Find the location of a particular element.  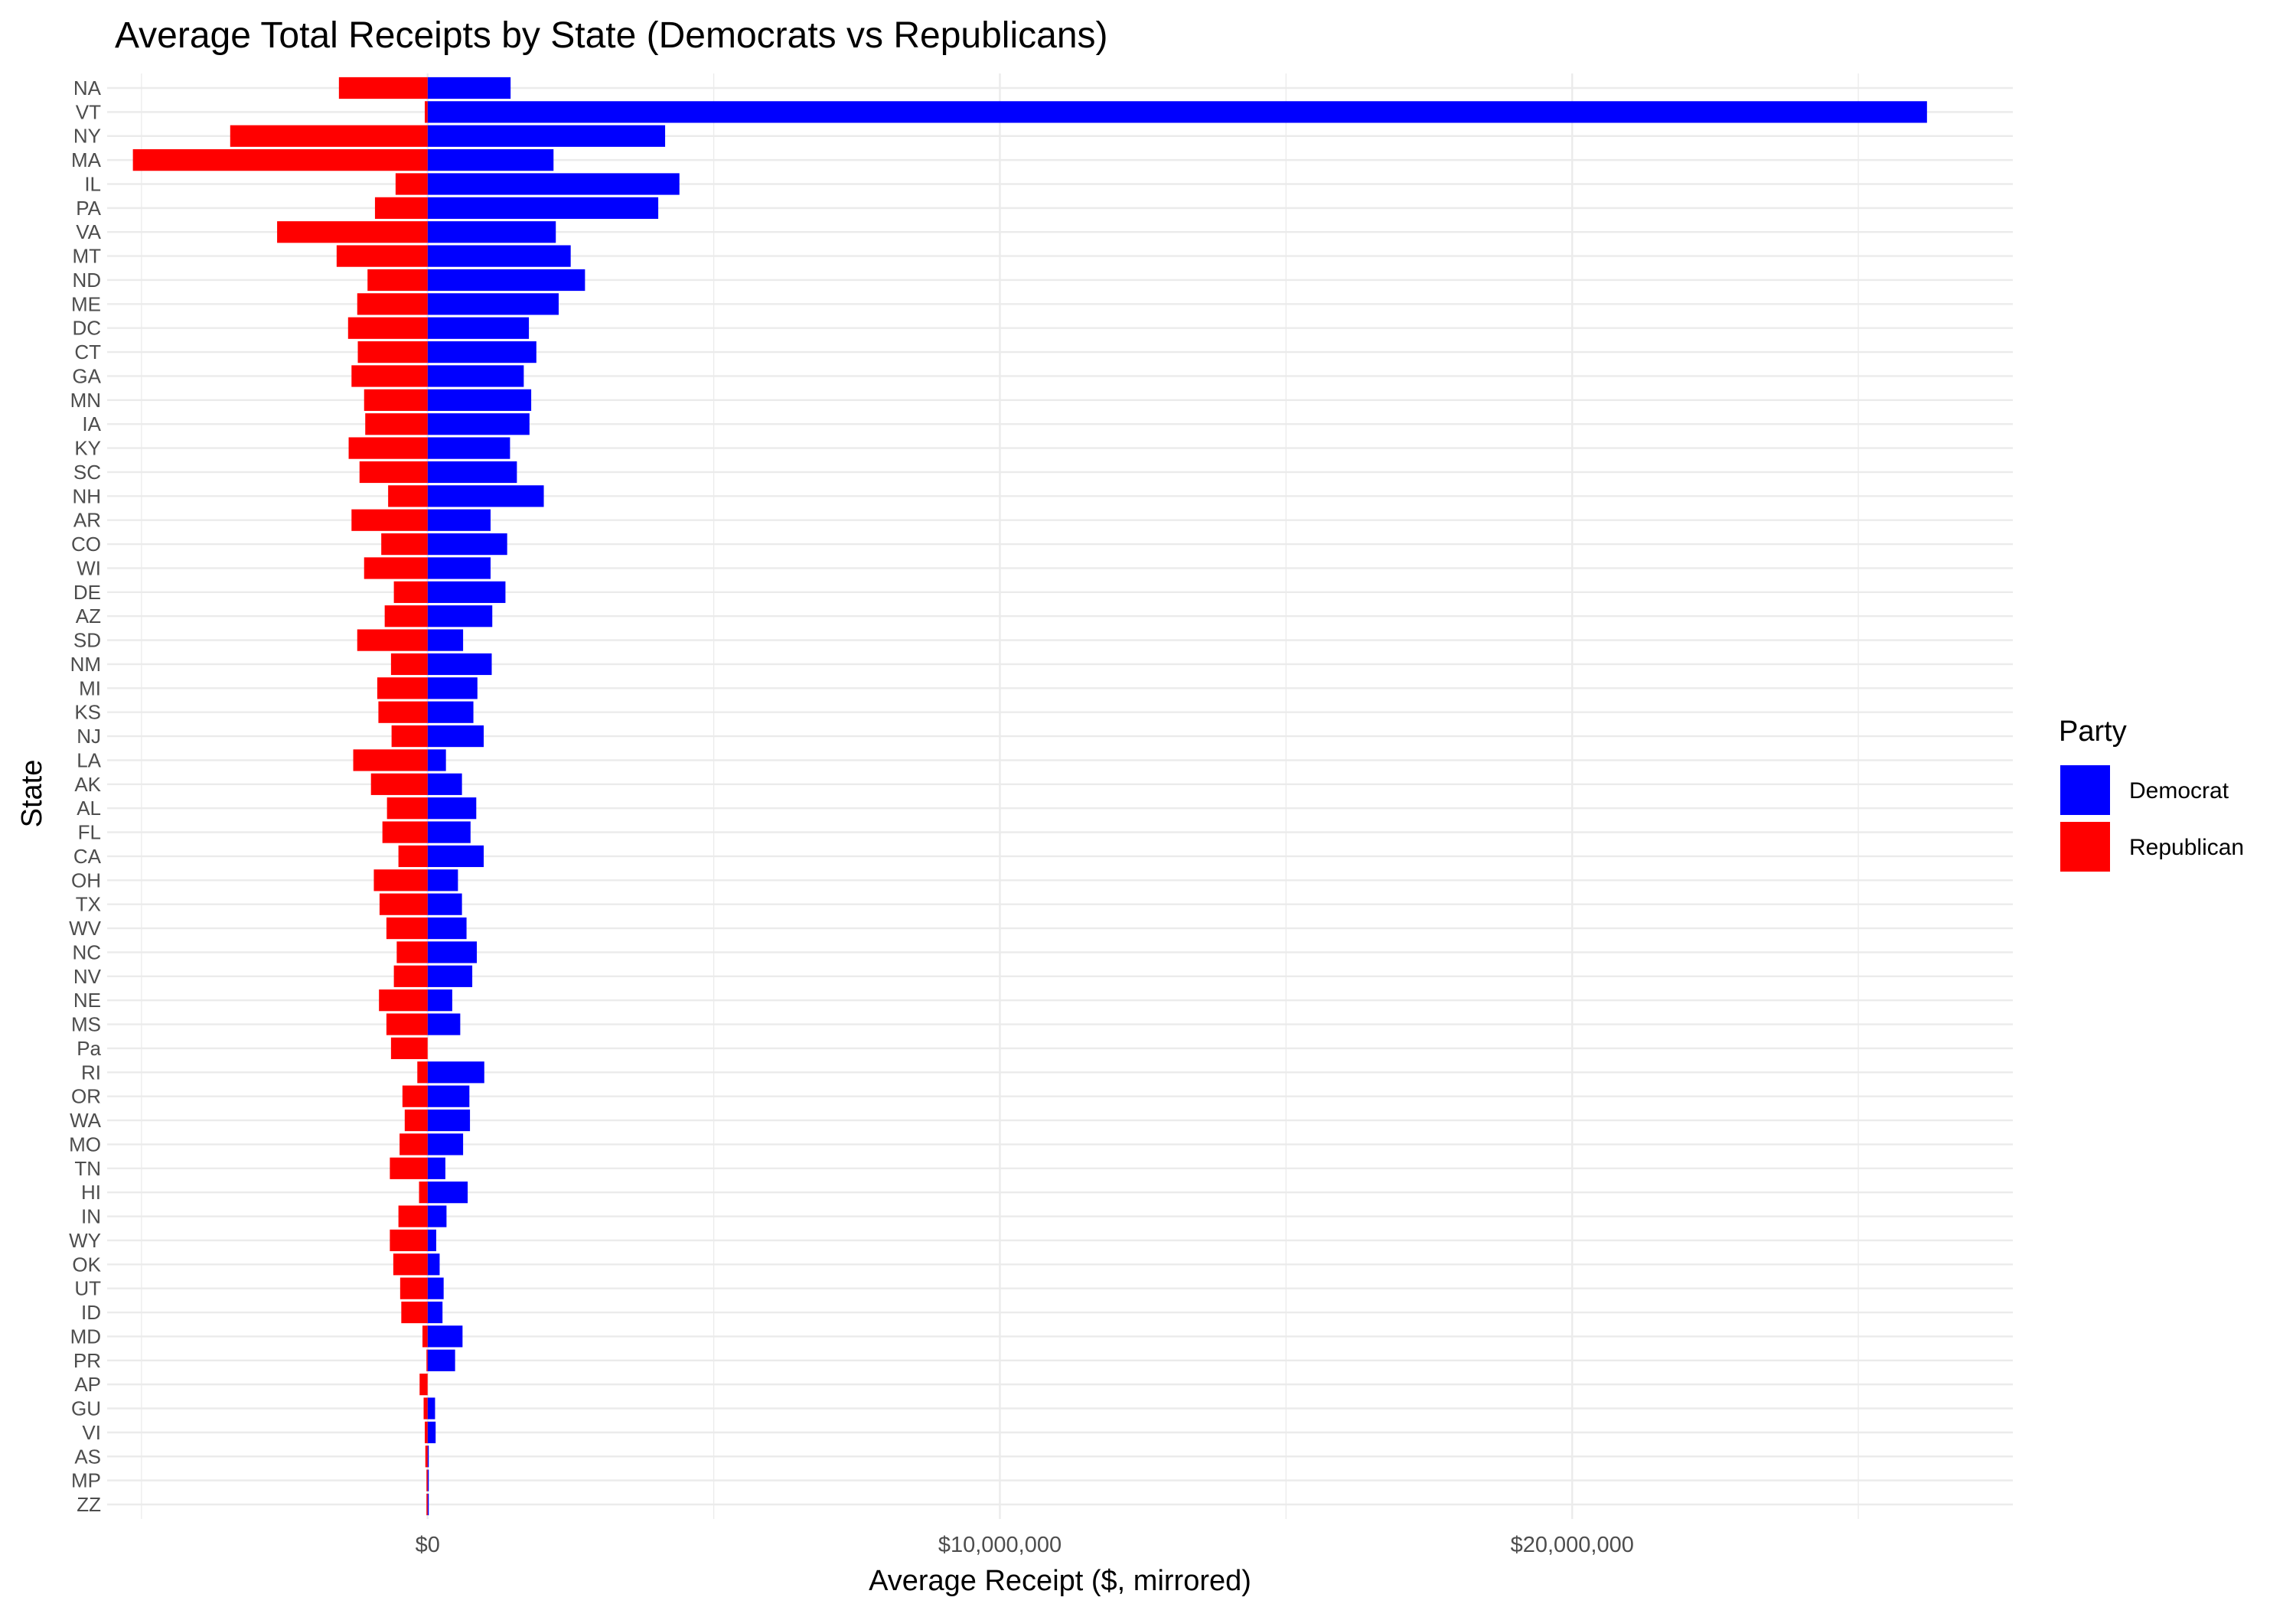

y-tick-label-wv-35: WV is located at coordinates (85, 928).